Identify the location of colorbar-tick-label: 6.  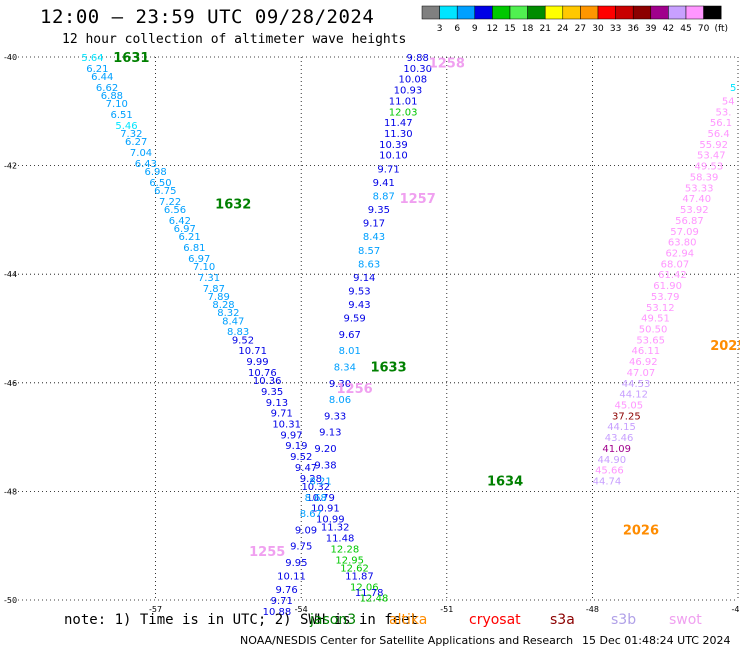
(457, 29).